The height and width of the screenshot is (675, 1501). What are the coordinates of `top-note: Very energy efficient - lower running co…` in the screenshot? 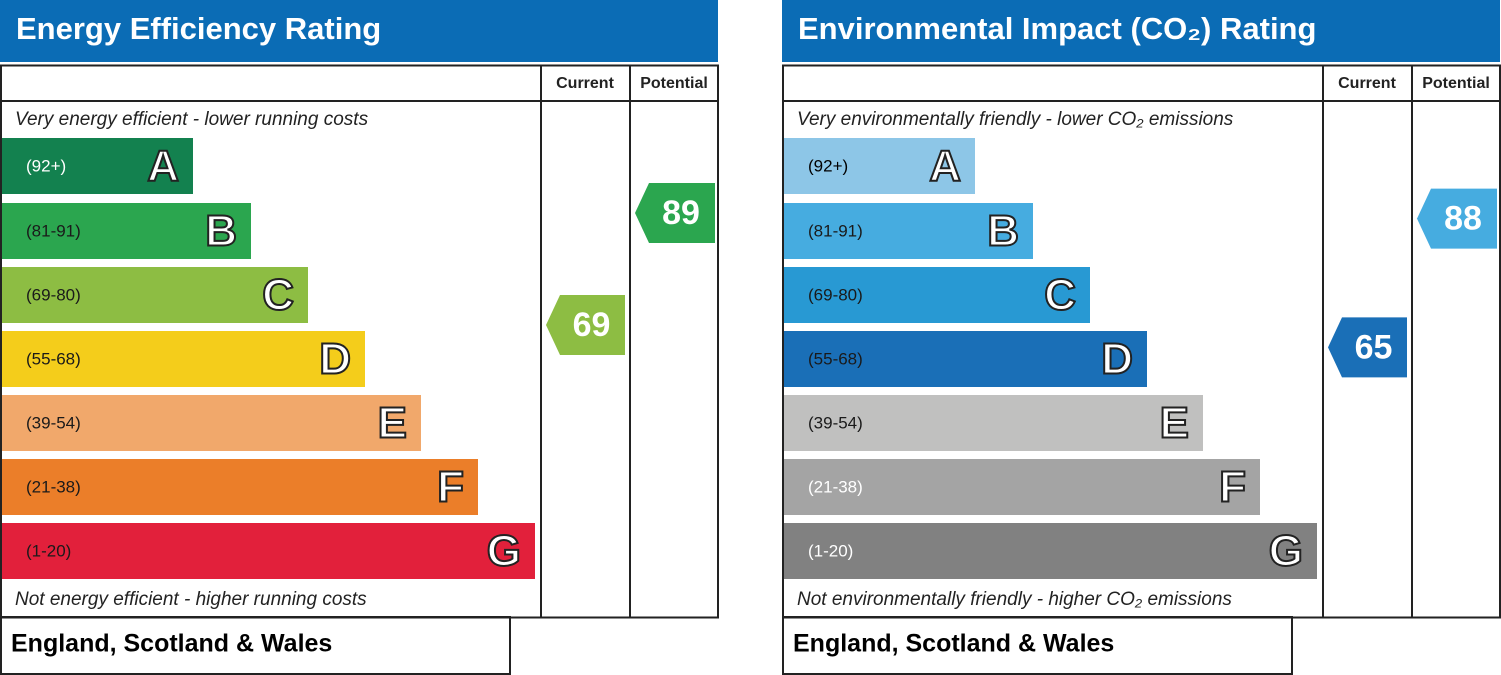 It's located at (192, 119).